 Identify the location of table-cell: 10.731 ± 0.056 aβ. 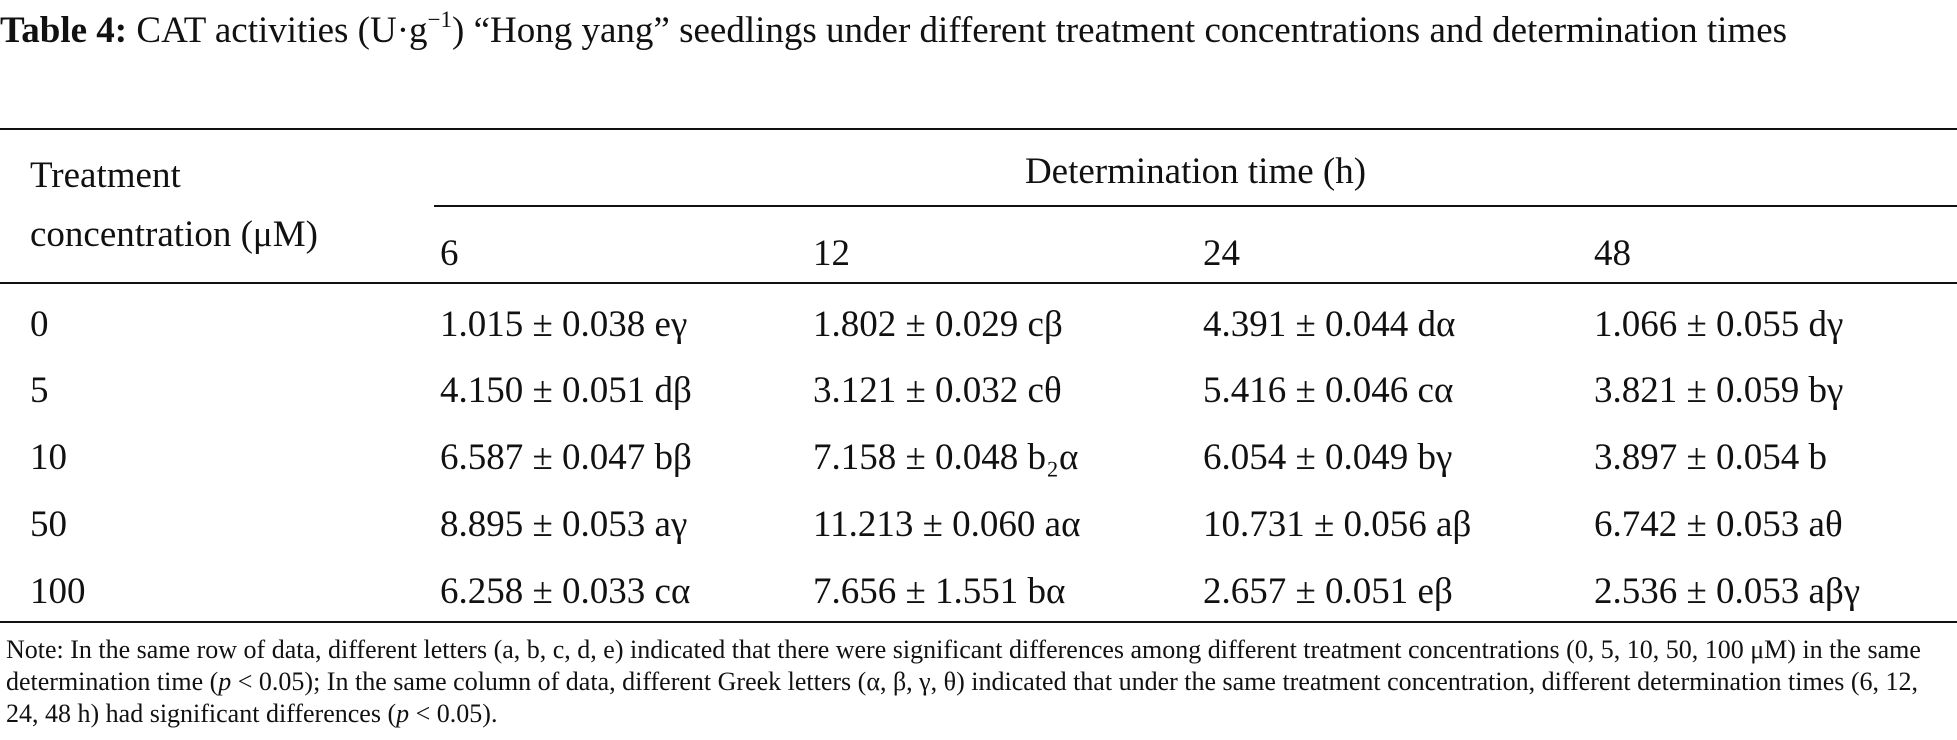
(1337, 524).